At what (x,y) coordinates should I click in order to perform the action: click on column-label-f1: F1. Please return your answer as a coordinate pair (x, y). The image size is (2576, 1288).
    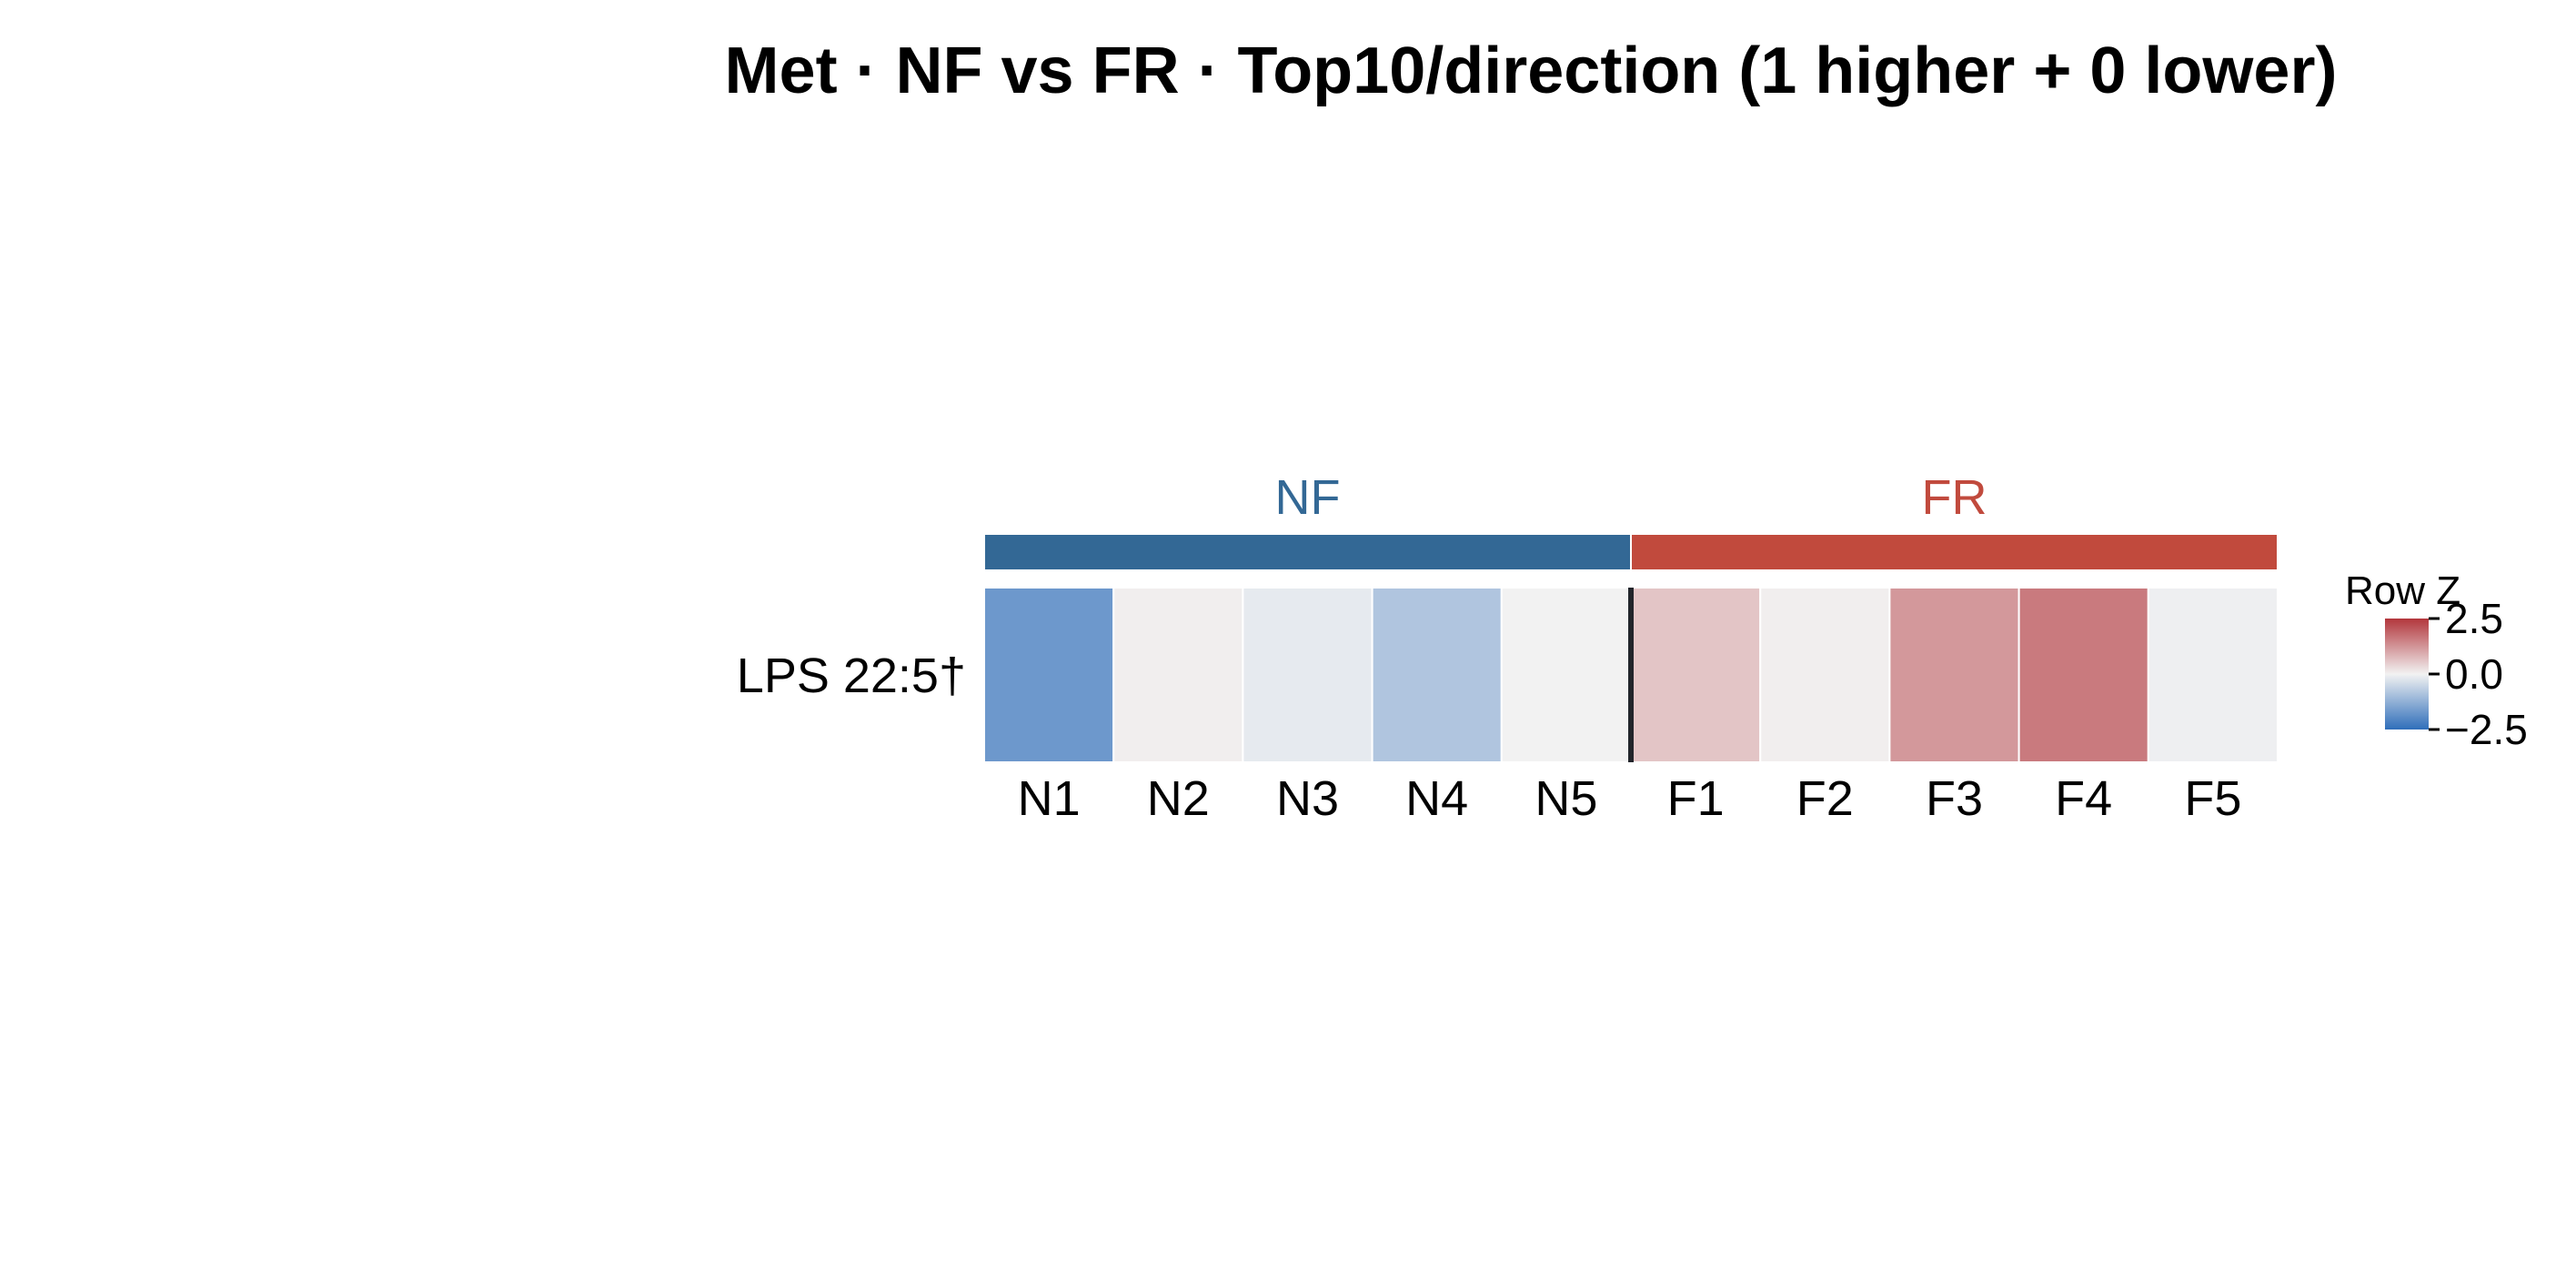
    Looking at the image, I should click on (1696, 798).